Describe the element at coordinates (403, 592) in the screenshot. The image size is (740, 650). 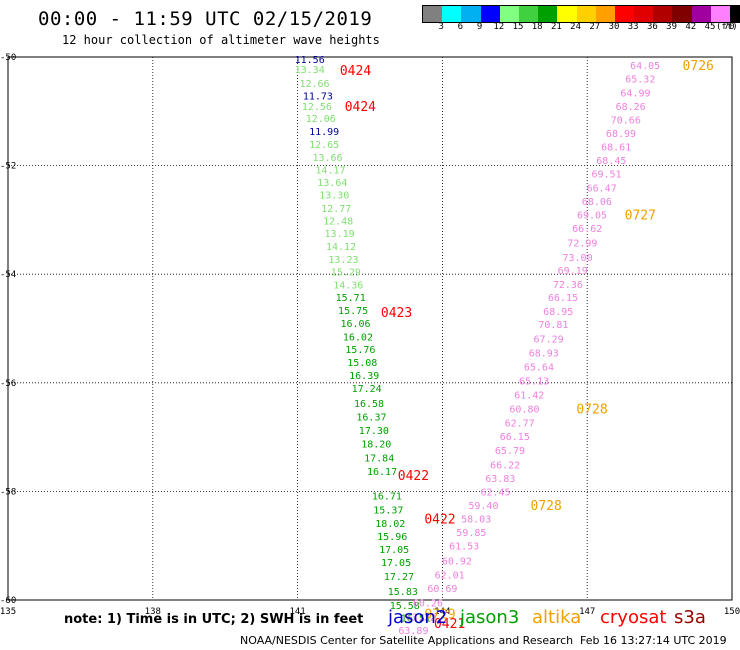
I see `wave-height-value: 15.83` at that location.